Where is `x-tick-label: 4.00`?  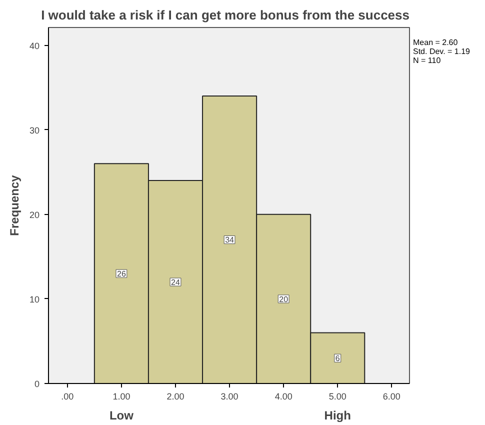 x-tick-label: 4.00 is located at coordinates (283, 397).